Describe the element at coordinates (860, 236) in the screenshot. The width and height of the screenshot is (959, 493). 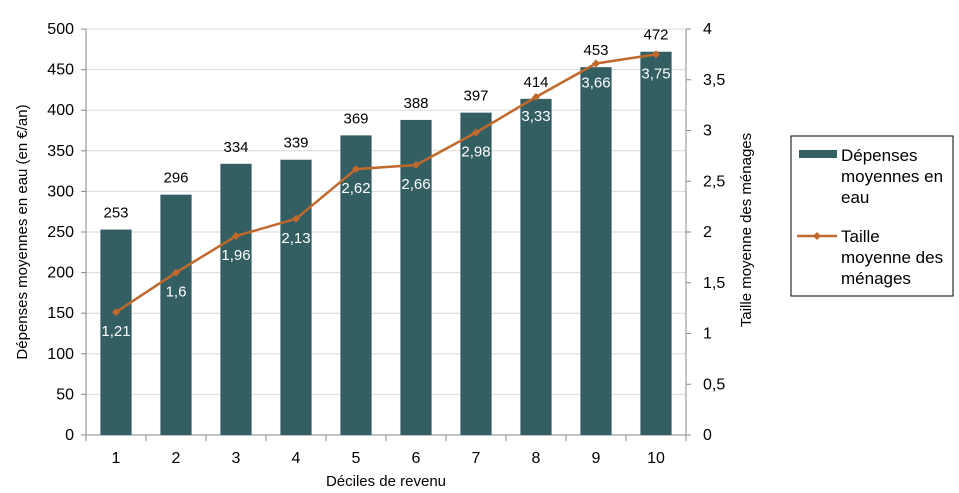
I see `legend-label-line: Taille` at that location.